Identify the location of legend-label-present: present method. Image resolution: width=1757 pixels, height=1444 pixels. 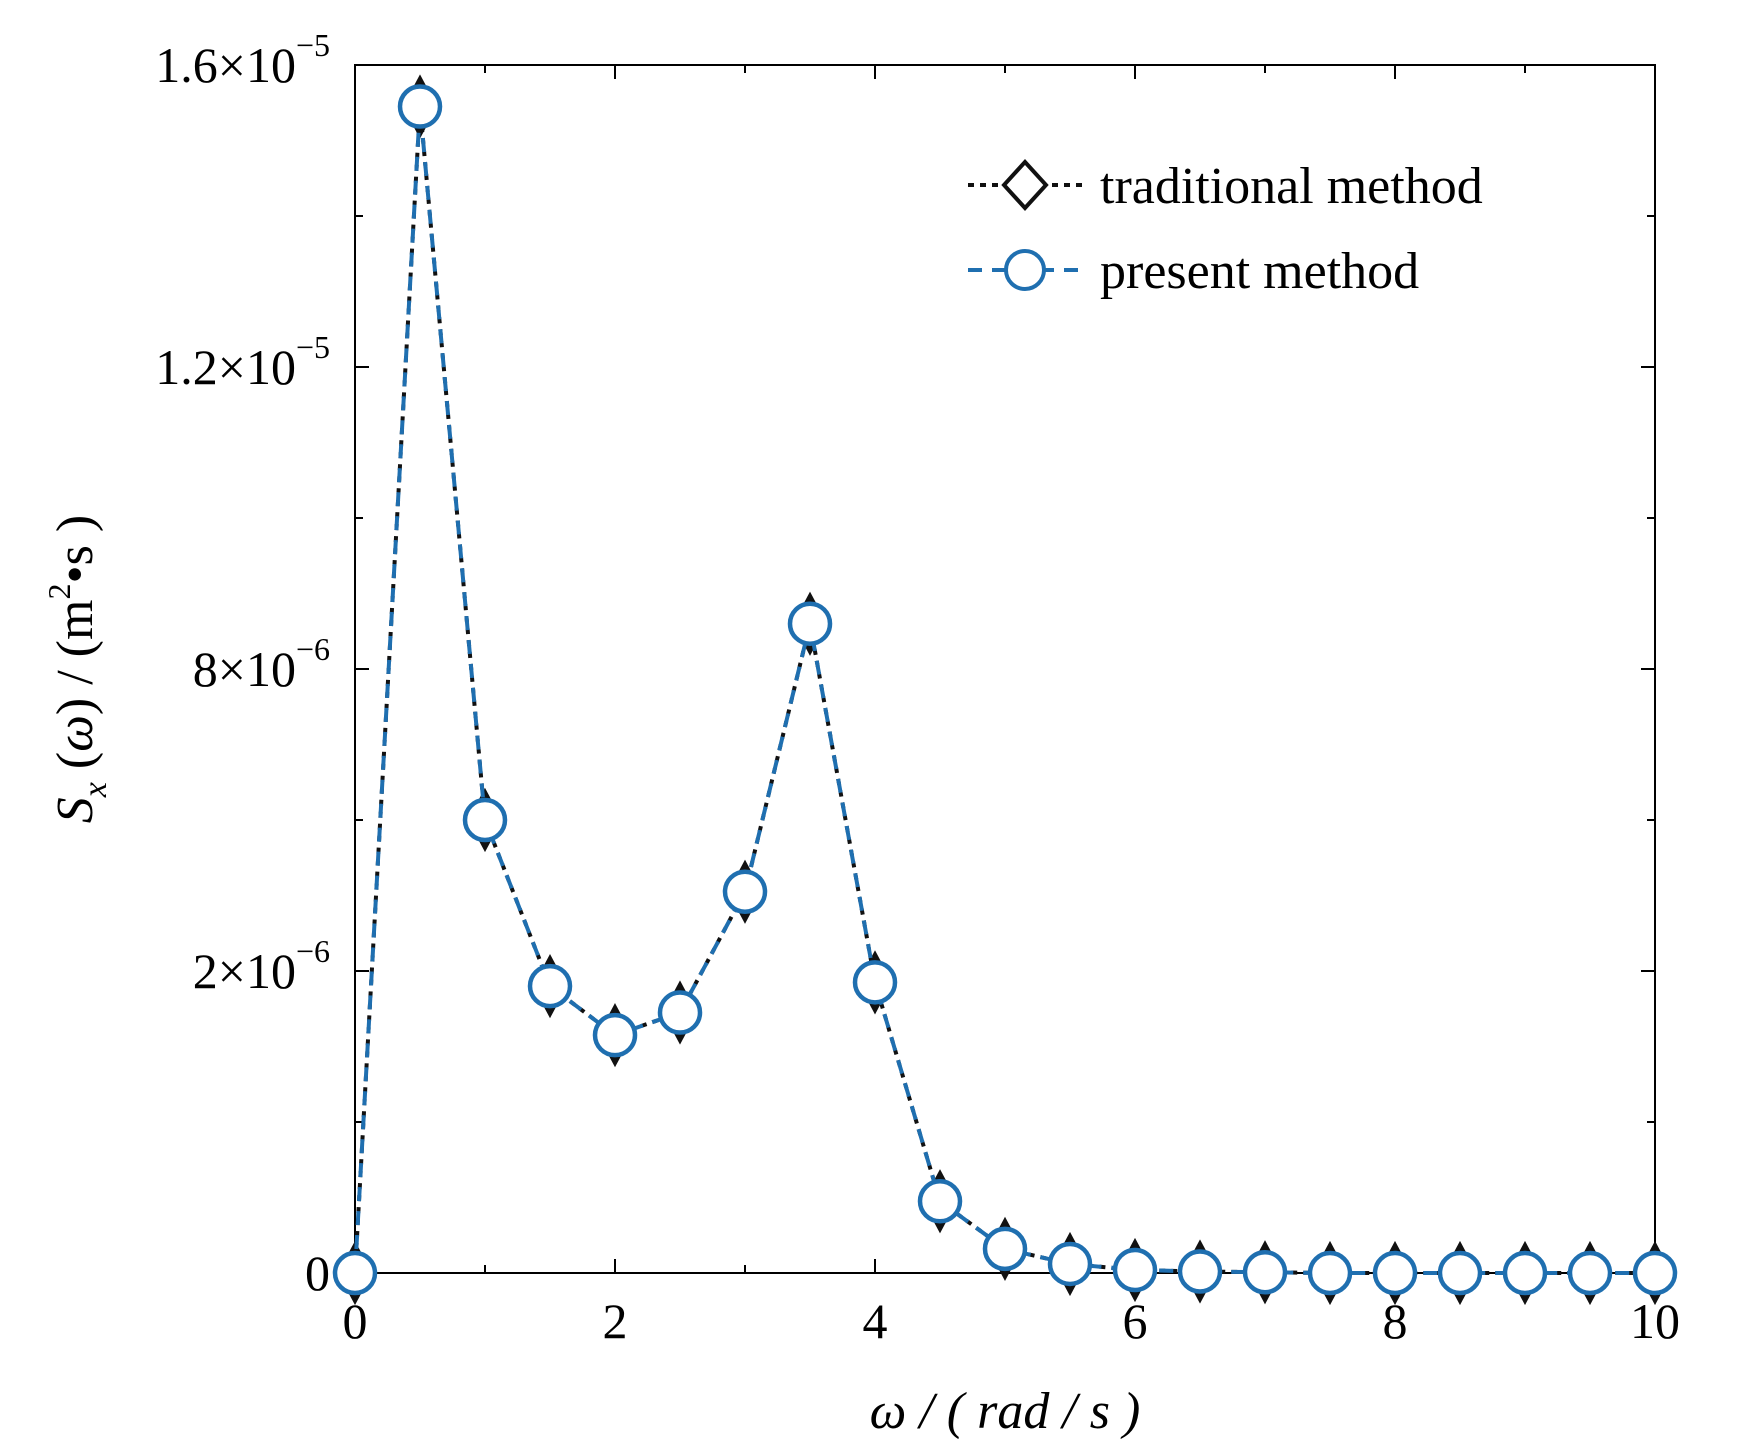
(1259, 271).